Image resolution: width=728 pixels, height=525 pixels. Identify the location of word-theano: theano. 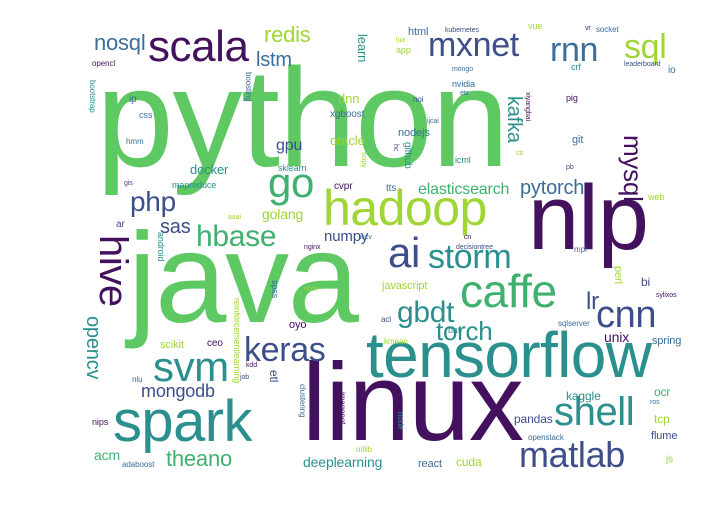
(199, 458).